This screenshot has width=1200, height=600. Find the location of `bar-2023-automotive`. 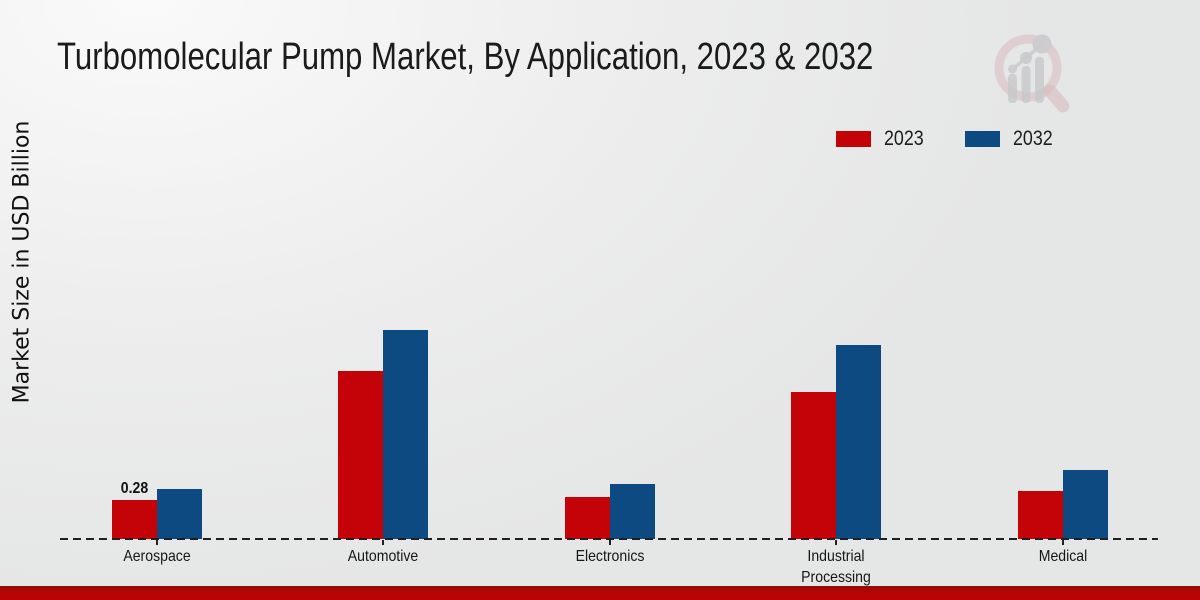

bar-2023-automotive is located at coordinates (360, 455).